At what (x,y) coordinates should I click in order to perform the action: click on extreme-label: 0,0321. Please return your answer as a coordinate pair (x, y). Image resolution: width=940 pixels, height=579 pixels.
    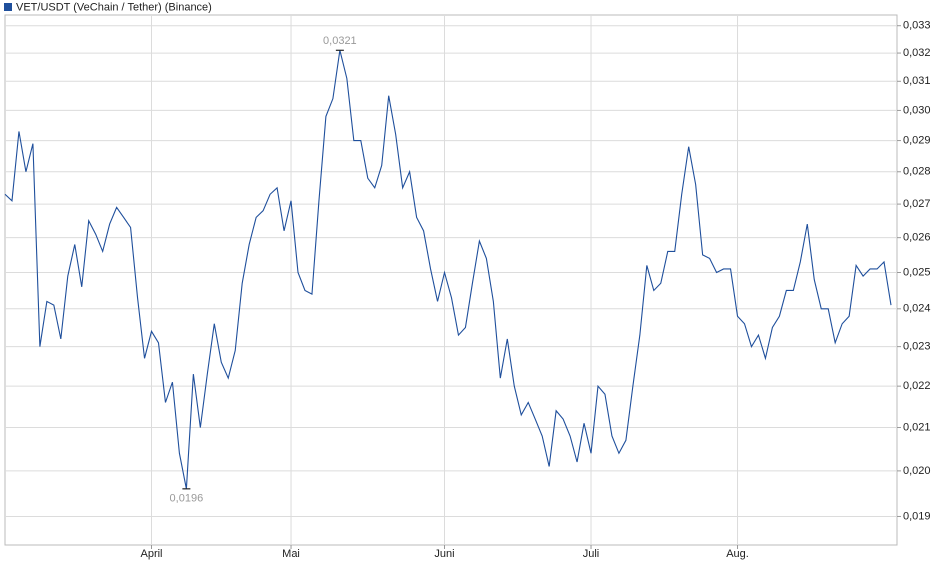
    Looking at the image, I should click on (340, 41).